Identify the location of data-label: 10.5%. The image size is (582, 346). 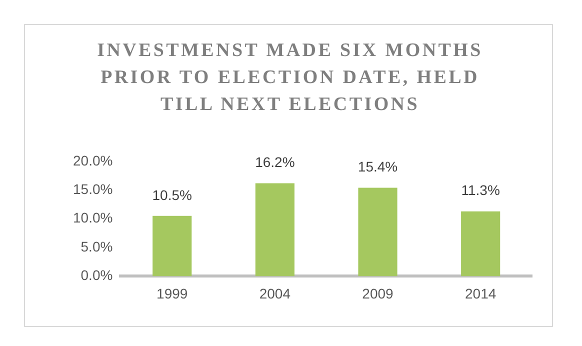
(172, 194).